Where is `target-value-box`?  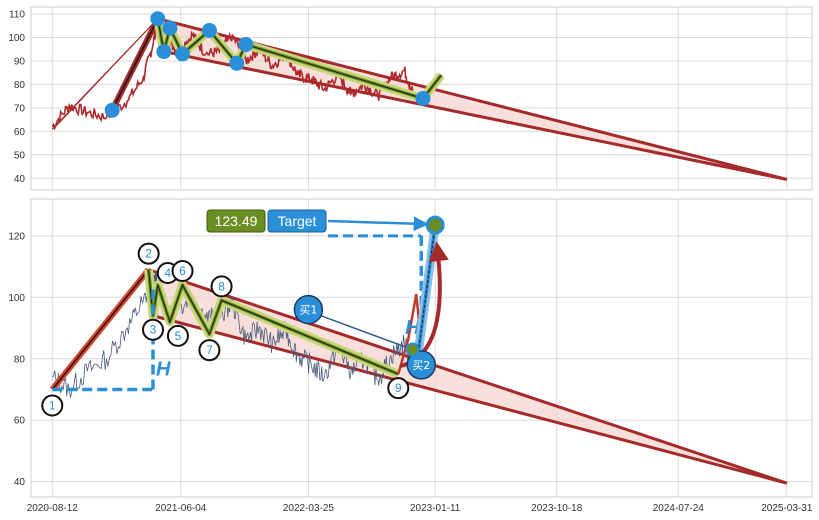
target-value-box is located at coordinates (236, 221).